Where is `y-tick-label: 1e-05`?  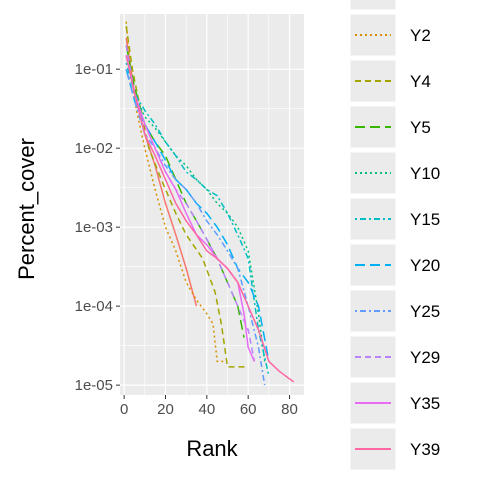 y-tick-label: 1e-05 is located at coordinates (94, 385).